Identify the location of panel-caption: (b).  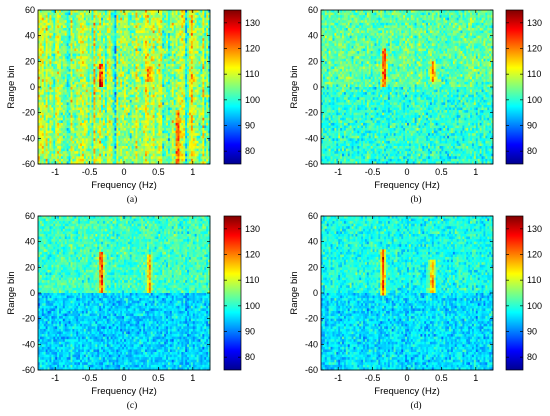
(415, 199).